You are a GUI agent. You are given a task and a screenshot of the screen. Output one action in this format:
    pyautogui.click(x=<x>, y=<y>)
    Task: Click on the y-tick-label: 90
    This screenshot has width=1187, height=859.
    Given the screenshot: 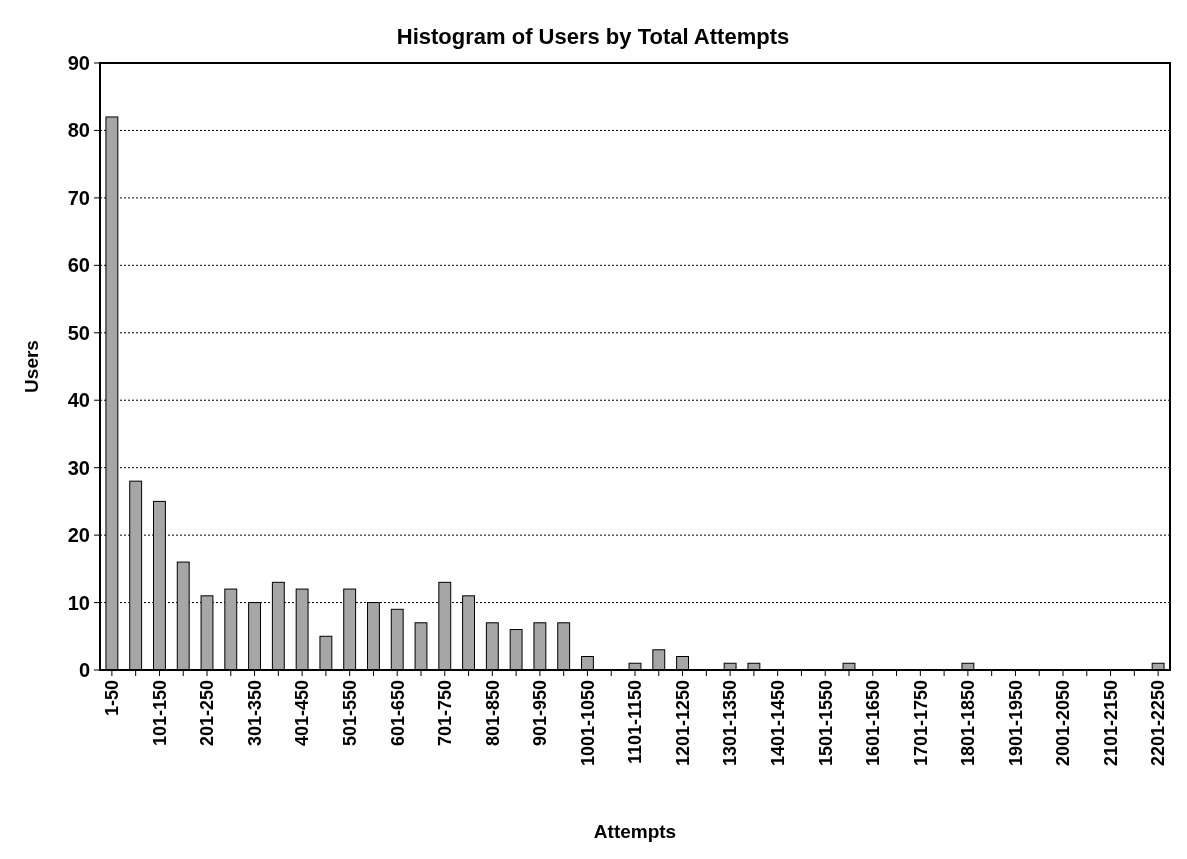 What is the action you would take?
    pyautogui.click(x=78, y=63)
    